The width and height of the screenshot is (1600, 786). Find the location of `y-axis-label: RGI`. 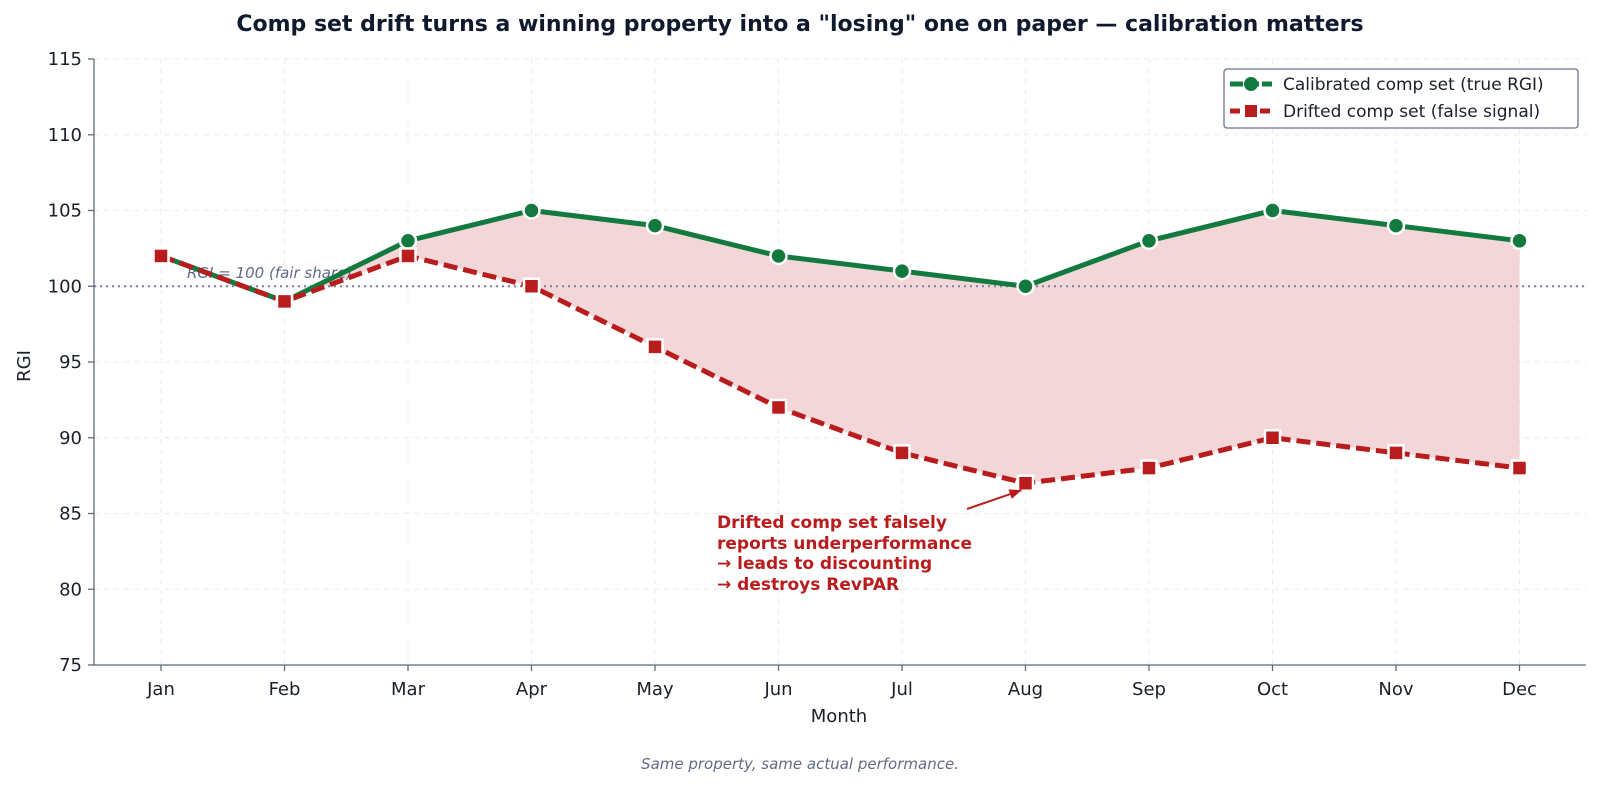

y-axis-label: RGI is located at coordinates (24, 366).